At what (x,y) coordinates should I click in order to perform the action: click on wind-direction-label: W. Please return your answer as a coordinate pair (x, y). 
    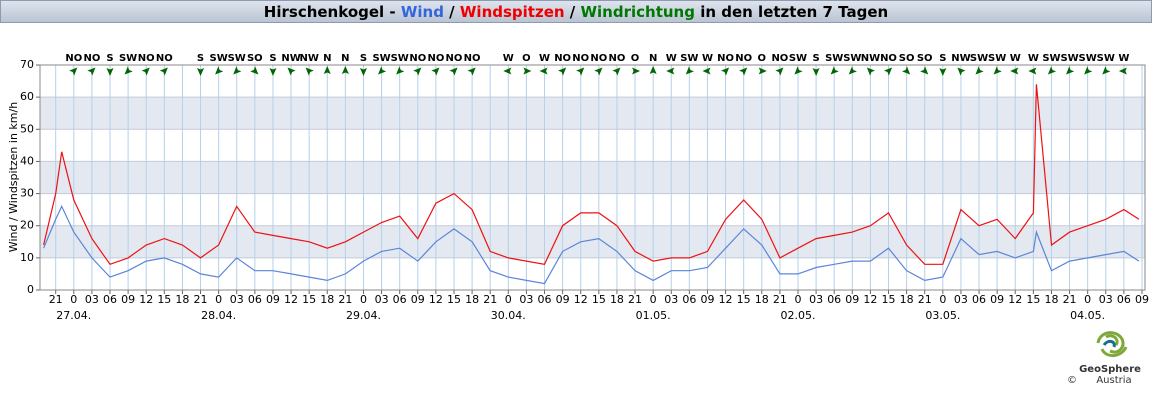
    Looking at the image, I should click on (508, 58).